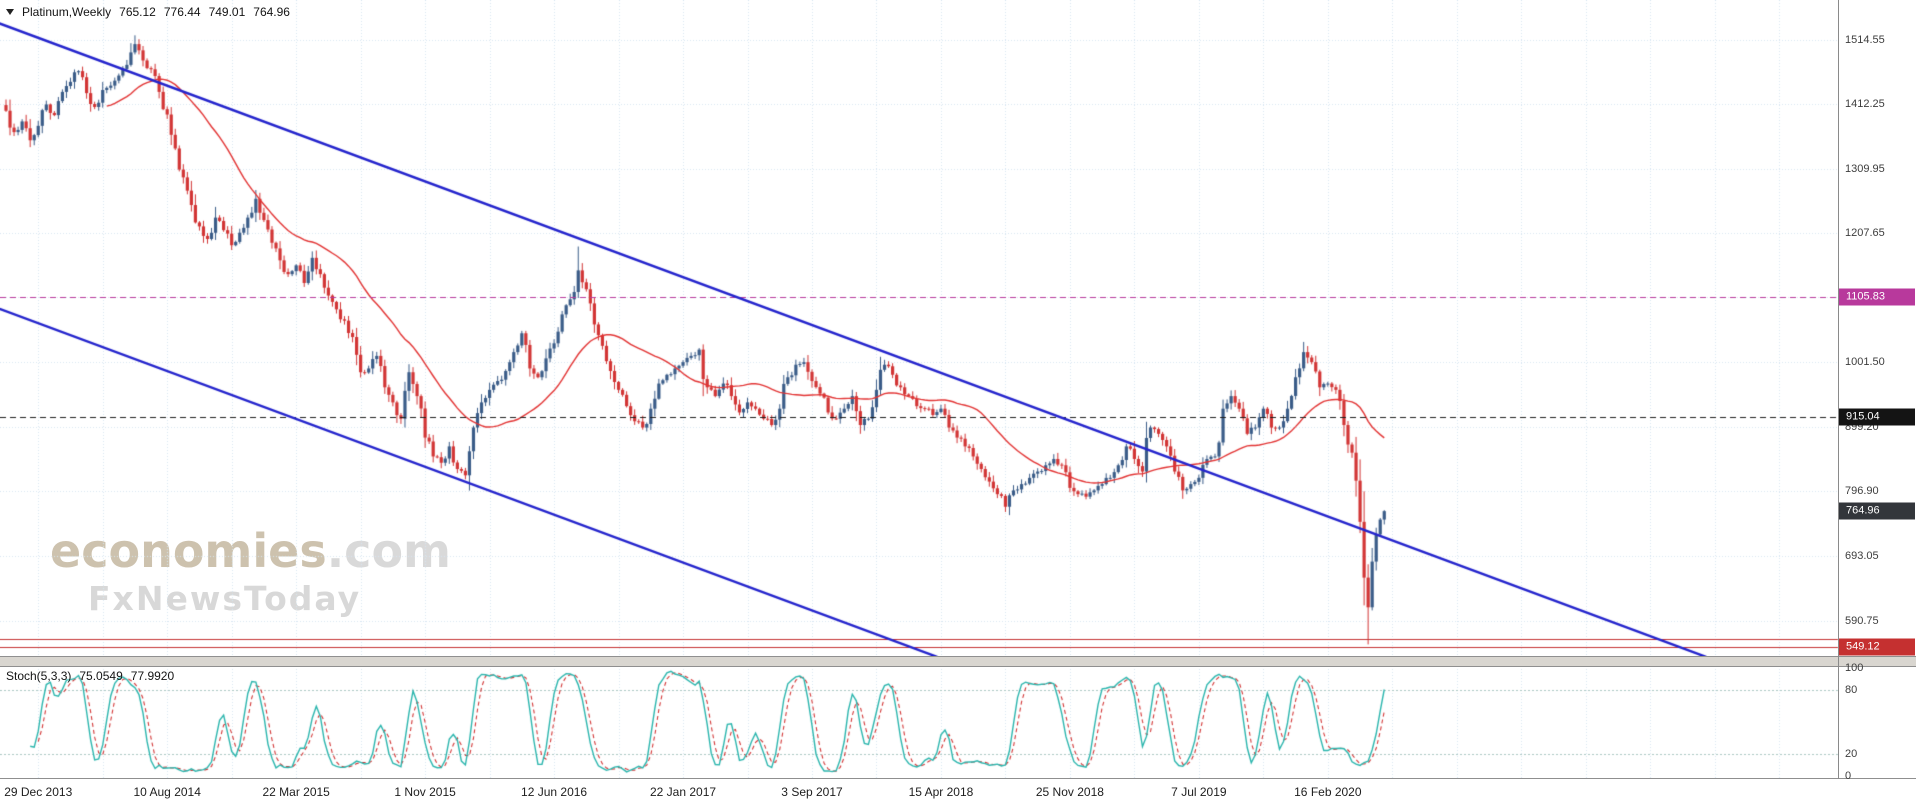 The image size is (1916, 807). Describe the element at coordinates (182, 12) in the screenshot. I see `high-value: 776.44` at that location.